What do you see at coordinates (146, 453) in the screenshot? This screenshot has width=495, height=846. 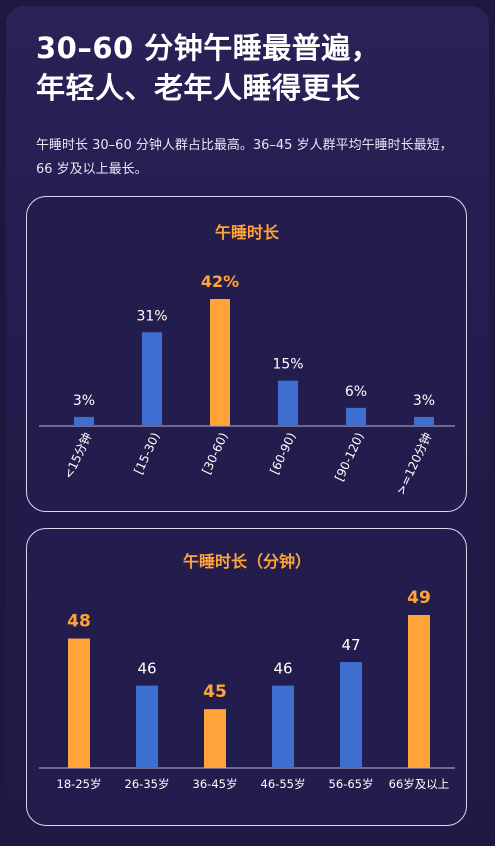 I see `tick-label-2: [15-30)` at bounding box center [146, 453].